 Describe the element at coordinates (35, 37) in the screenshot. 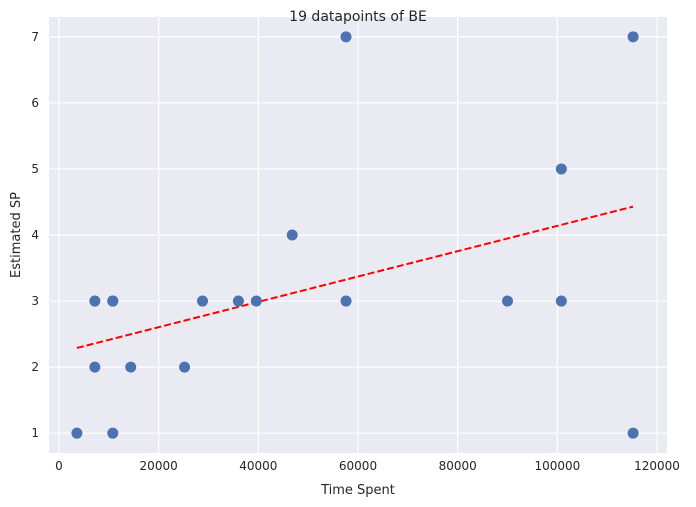

I see `y-tick-label: 7` at that location.